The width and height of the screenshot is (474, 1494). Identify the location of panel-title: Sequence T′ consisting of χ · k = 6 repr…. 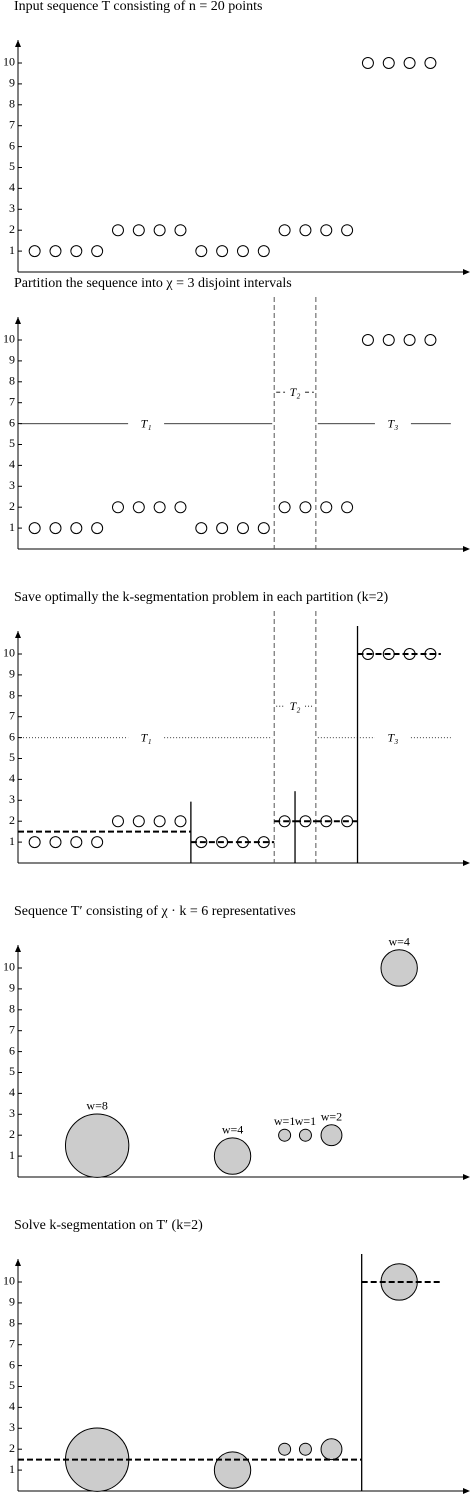
(155, 911).